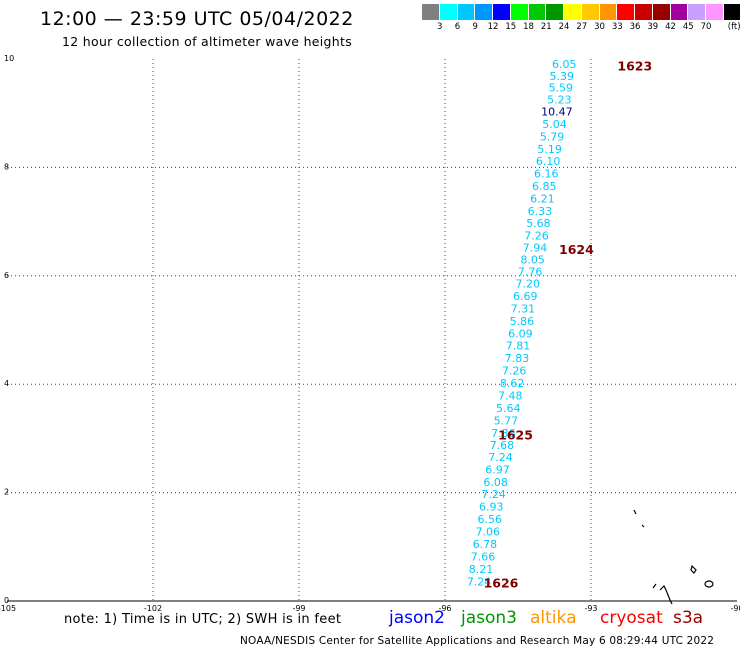  Describe the element at coordinates (670, 27) in the screenshot. I see `legend-label: 42` at that location.